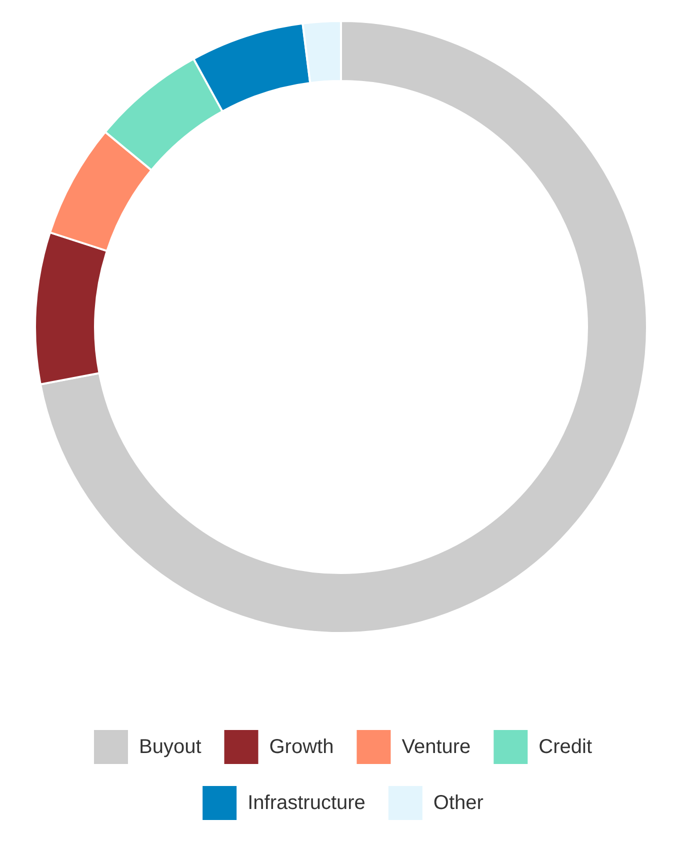 This screenshot has height=852, width=684. I want to click on legend-label: Growth, so click(301, 747).